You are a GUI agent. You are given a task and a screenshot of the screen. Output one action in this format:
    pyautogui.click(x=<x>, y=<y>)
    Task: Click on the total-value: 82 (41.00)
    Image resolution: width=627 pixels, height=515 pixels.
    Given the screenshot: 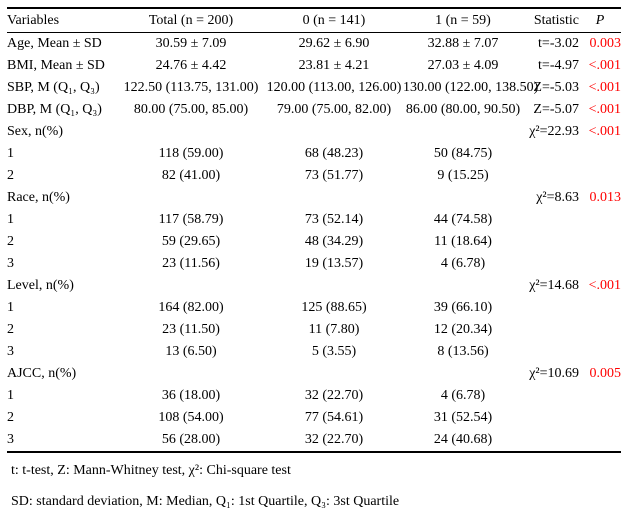 What is the action you would take?
    pyautogui.click(x=191, y=175)
    